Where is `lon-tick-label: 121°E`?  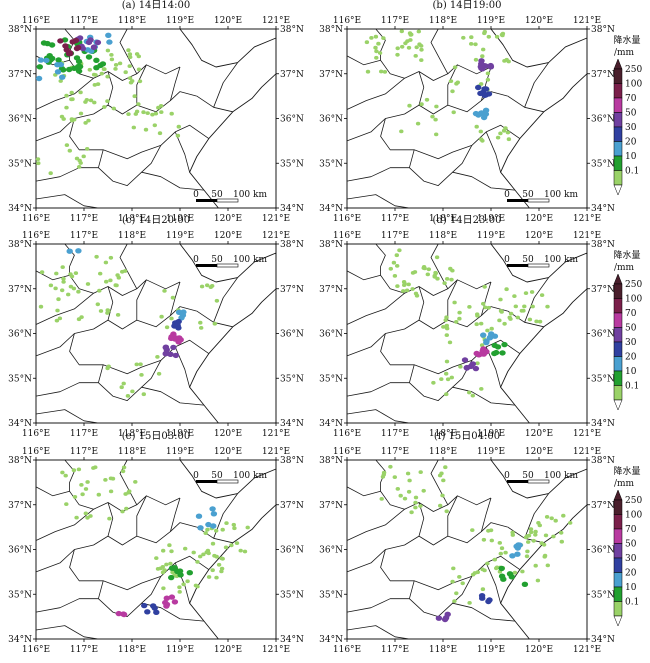 lon-tick-label: 121°E is located at coordinates (587, 236).